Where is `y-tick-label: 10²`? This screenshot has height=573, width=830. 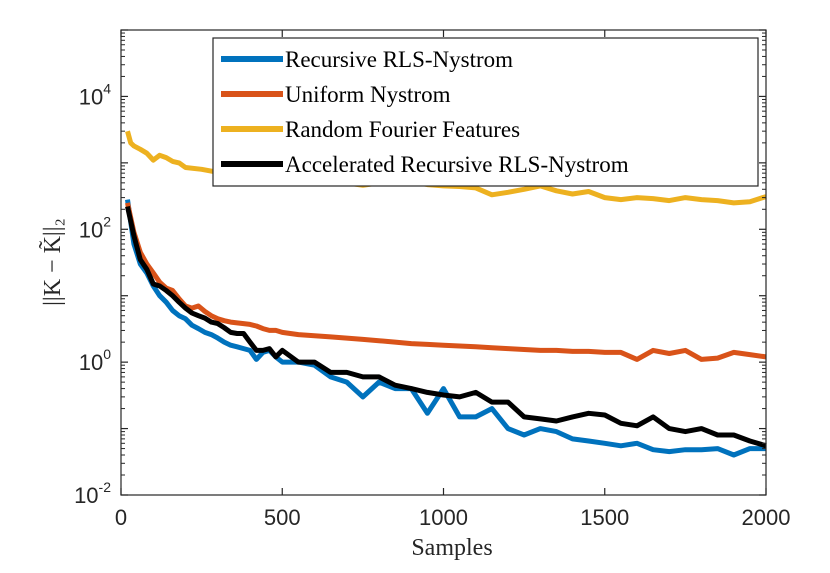
y-tick-label: 10² is located at coordinates (95, 227).